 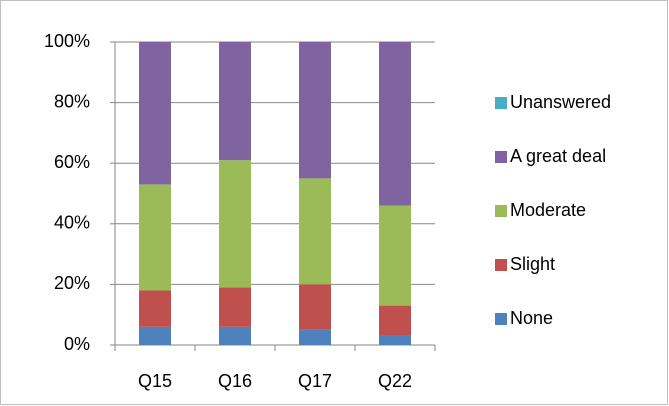 What do you see at coordinates (235, 381) in the screenshot?
I see `x-tick-label: Q16` at bounding box center [235, 381].